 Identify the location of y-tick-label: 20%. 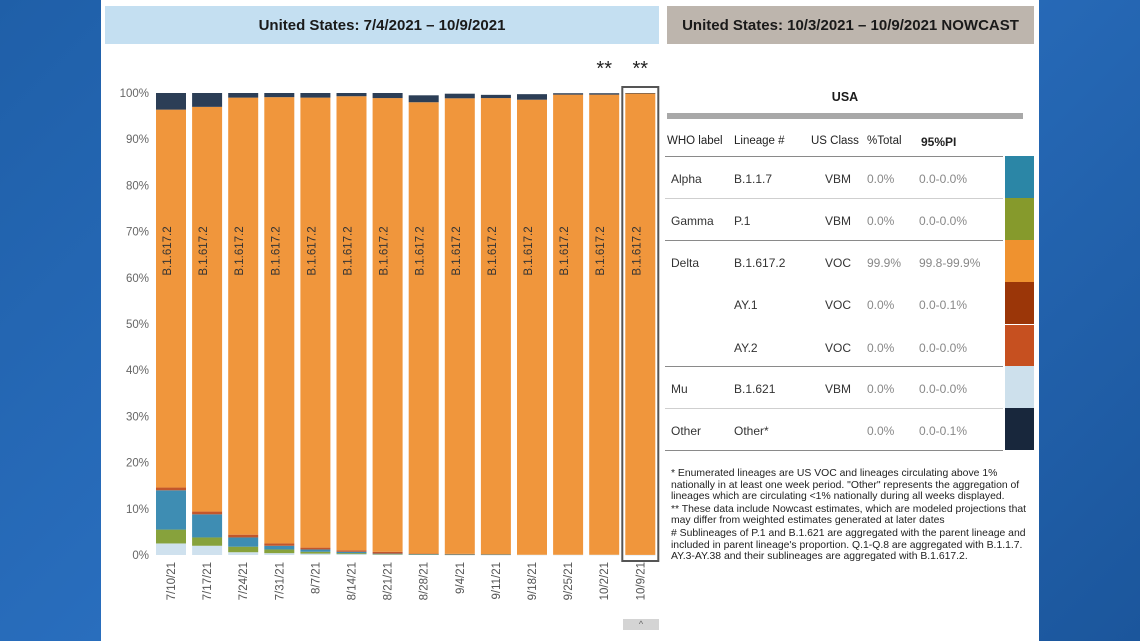
(137, 464).